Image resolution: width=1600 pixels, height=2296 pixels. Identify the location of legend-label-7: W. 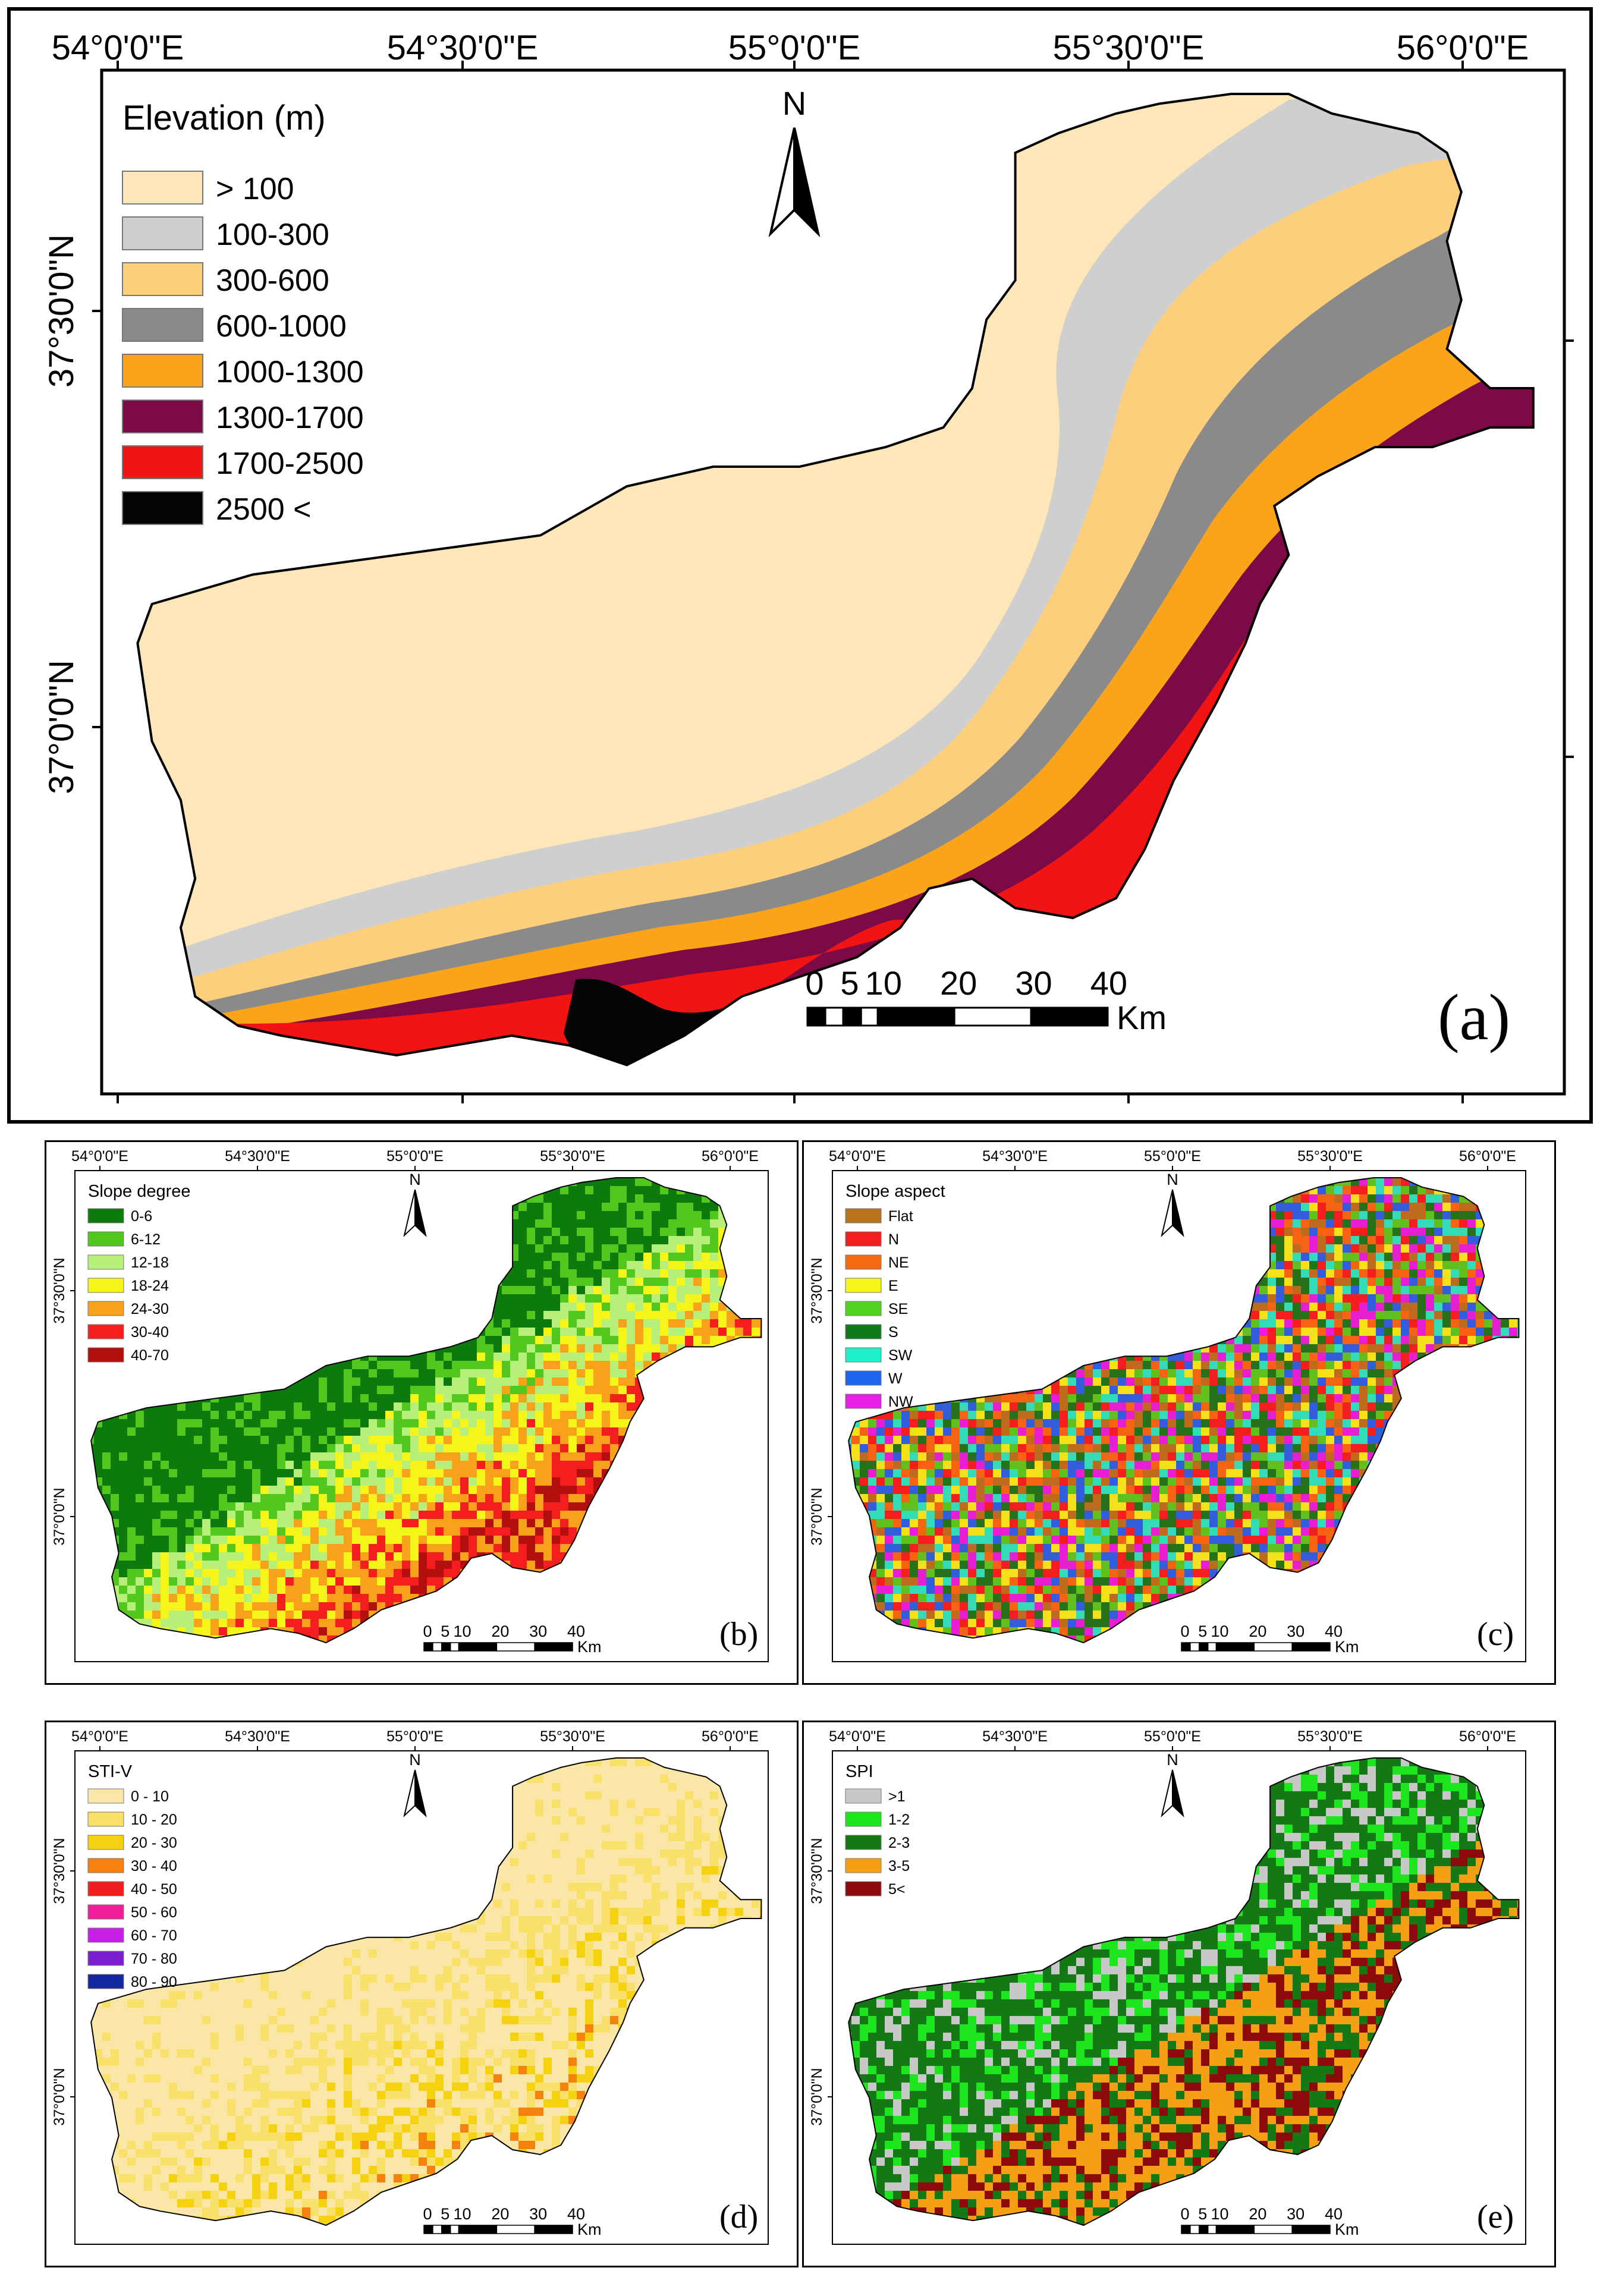
(895, 1378).